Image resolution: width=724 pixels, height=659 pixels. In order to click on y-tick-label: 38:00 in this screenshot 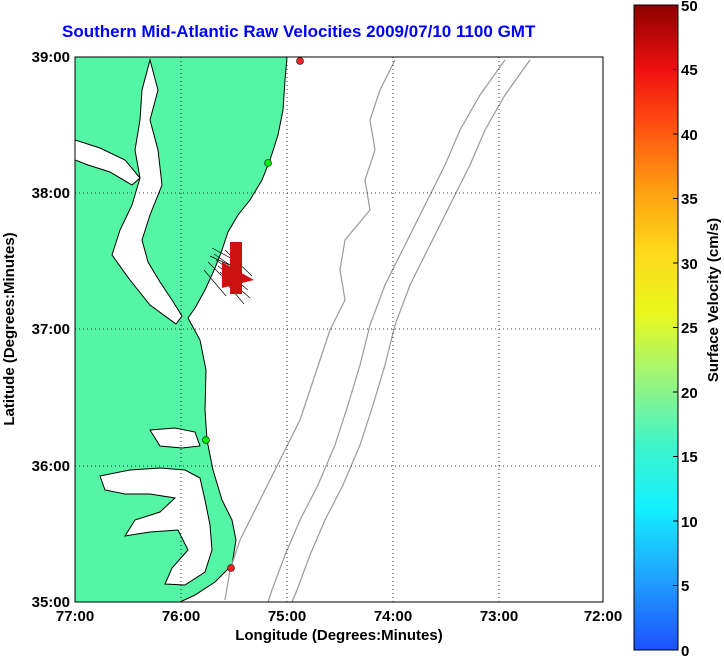, I will do `click(51, 193)`.